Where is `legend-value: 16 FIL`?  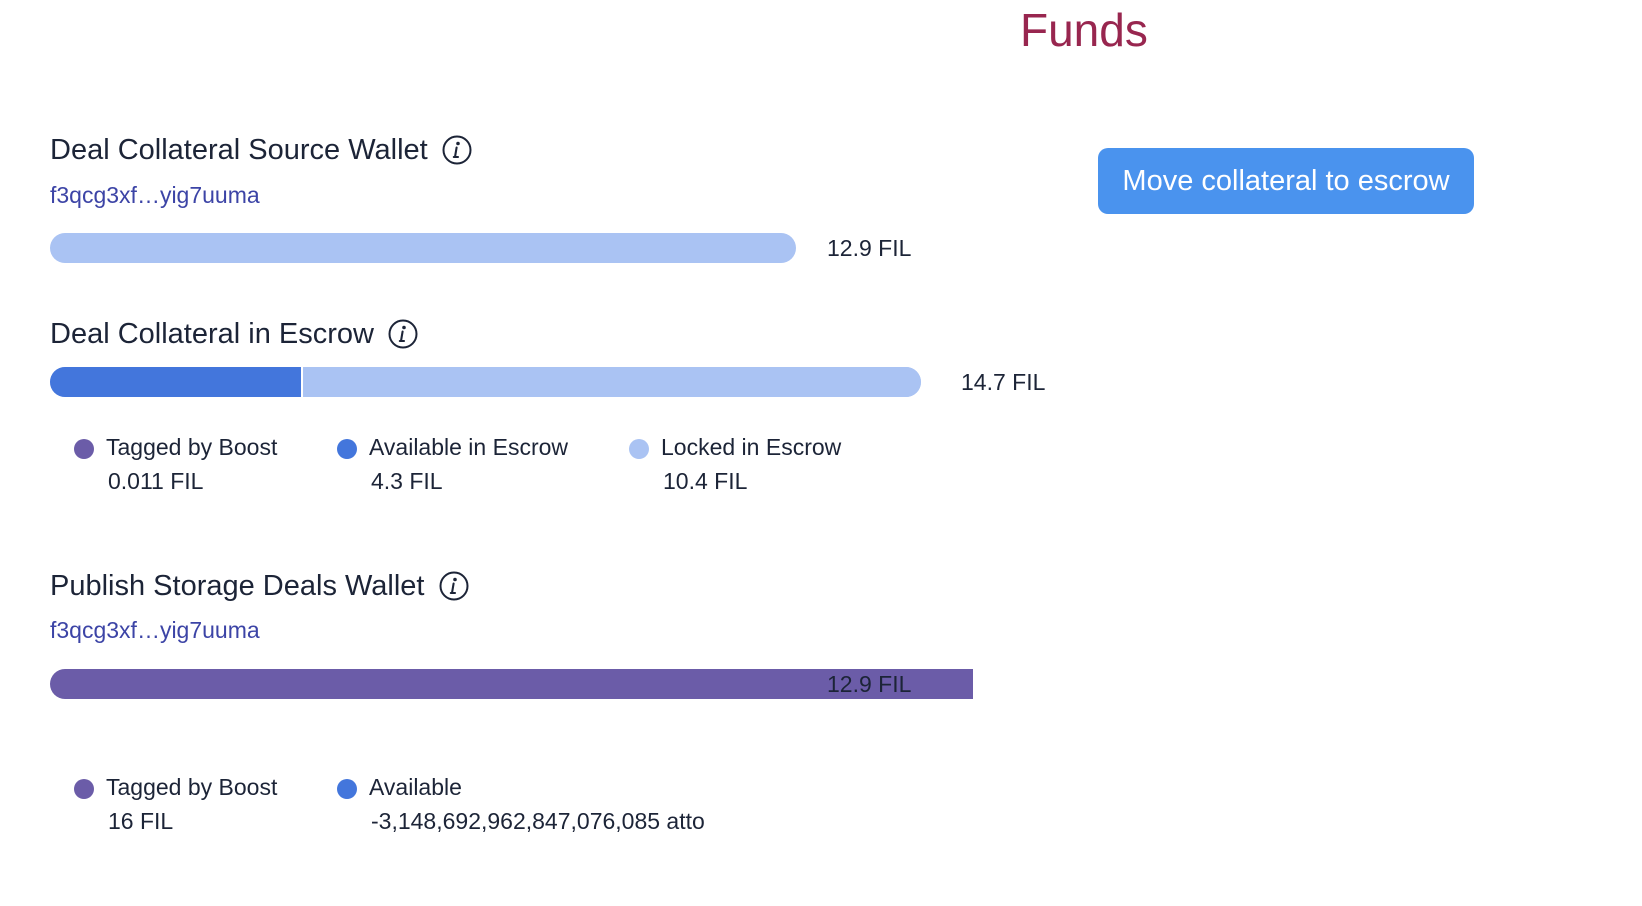 legend-value: 16 FIL is located at coordinates (141, 821).